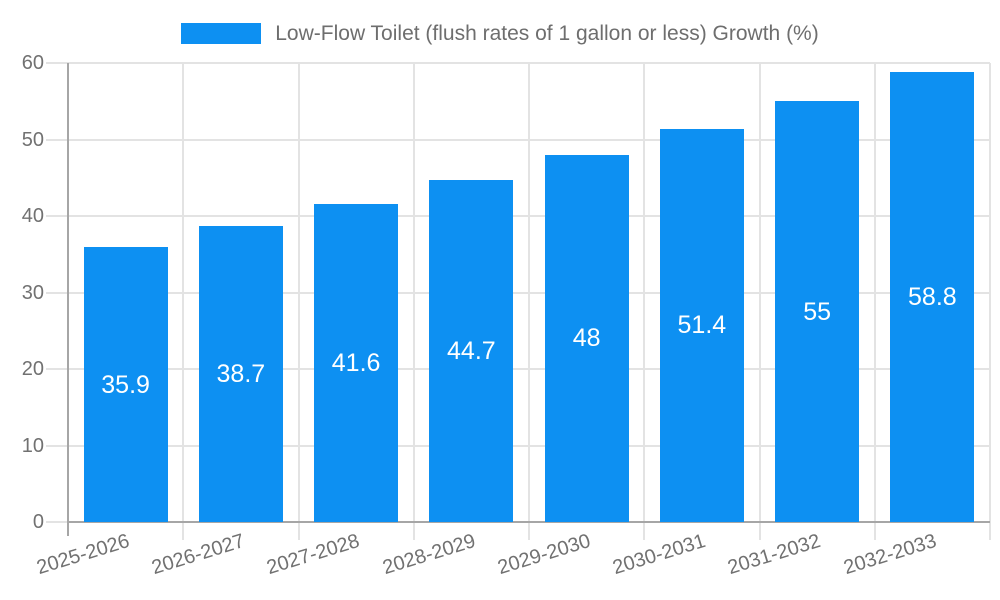  What do you see at coordinates (38, 522) in the screenshot?
I see `y-tick-label: 0` at bounding box center [38, 522].